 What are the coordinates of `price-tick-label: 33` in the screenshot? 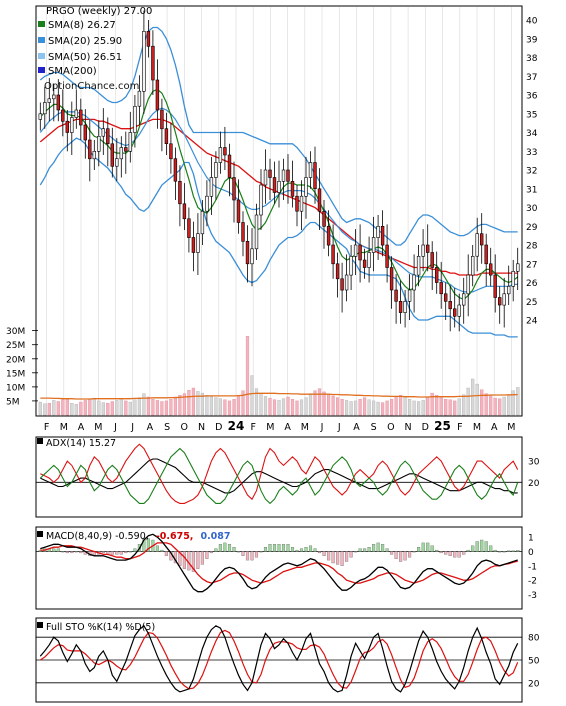 It's located at (531, 153).